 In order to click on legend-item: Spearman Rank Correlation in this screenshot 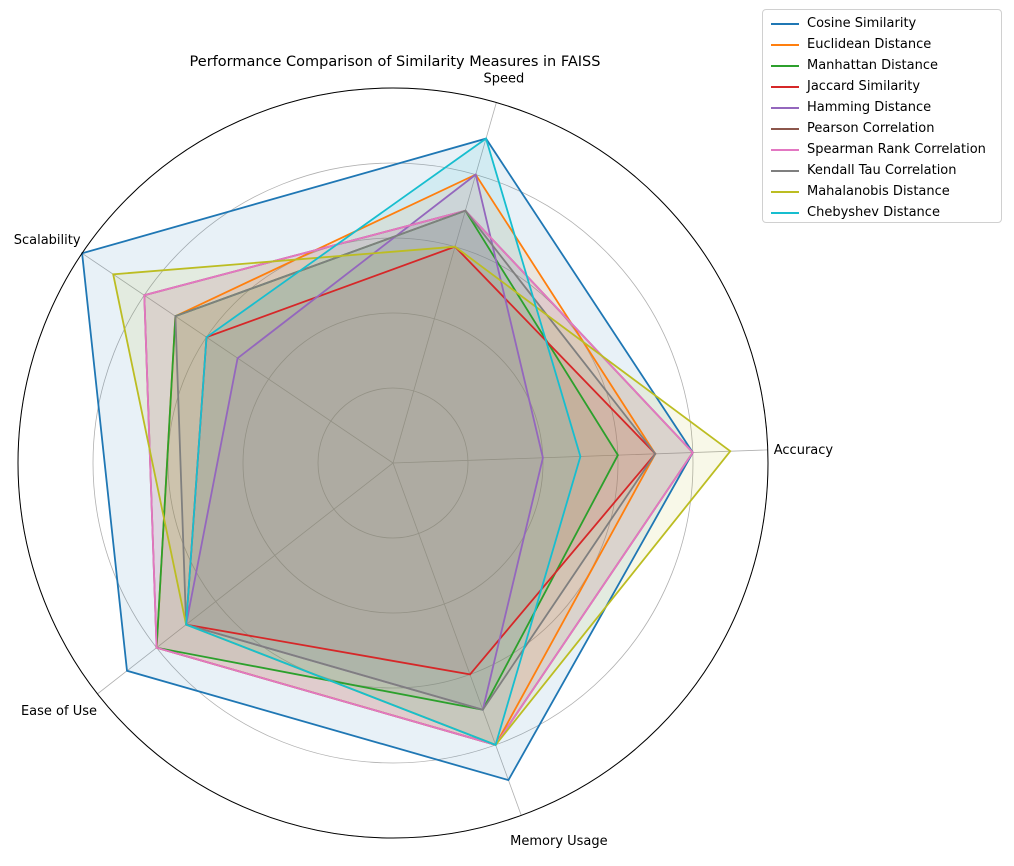, I will do `click(886, 149)`.